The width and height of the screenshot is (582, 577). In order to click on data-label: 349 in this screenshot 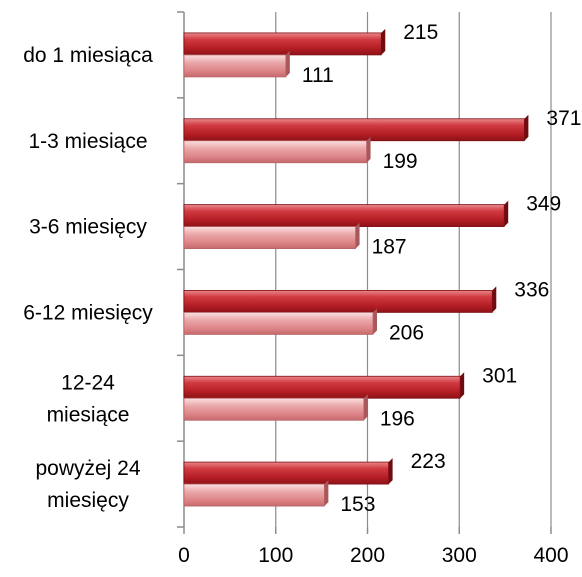, I will do `click(543, 204)`.